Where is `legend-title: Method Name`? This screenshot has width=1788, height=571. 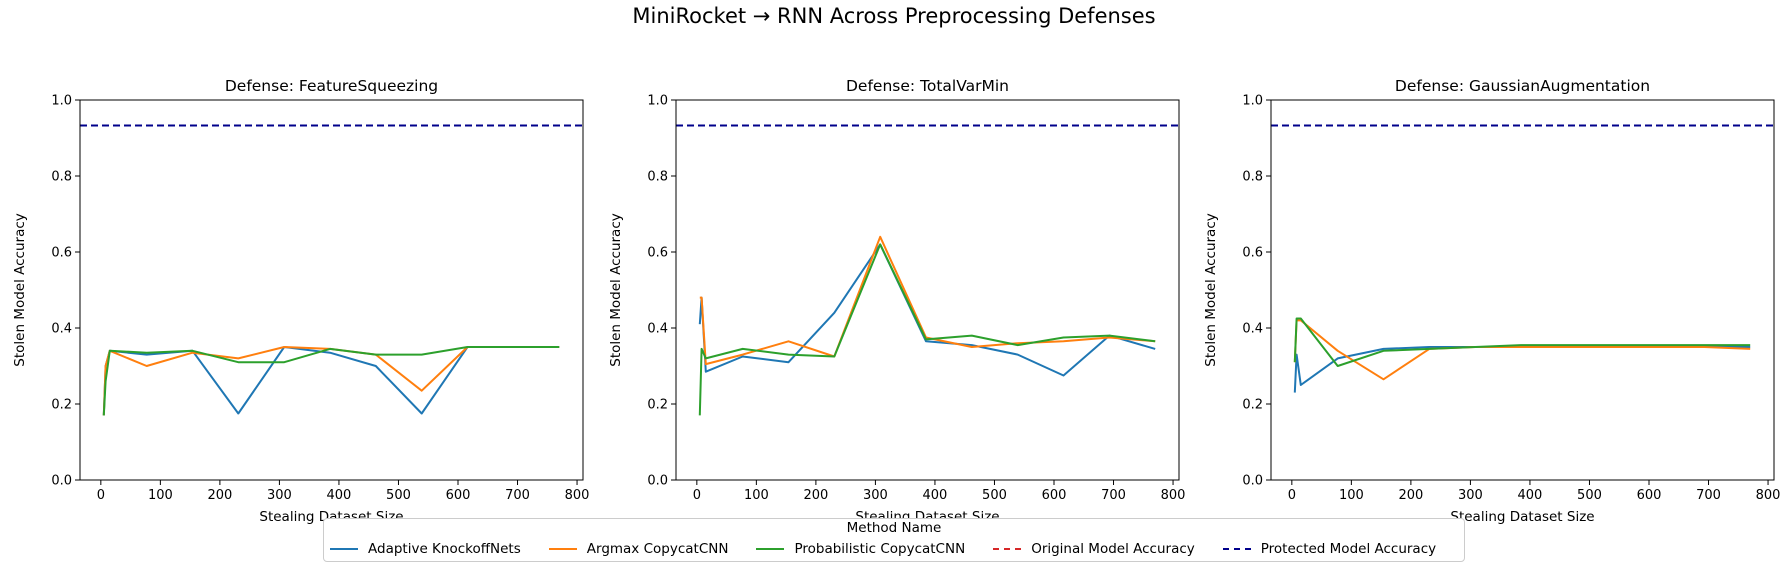 legend-title: Method Name is located at coordinates (894, 528).